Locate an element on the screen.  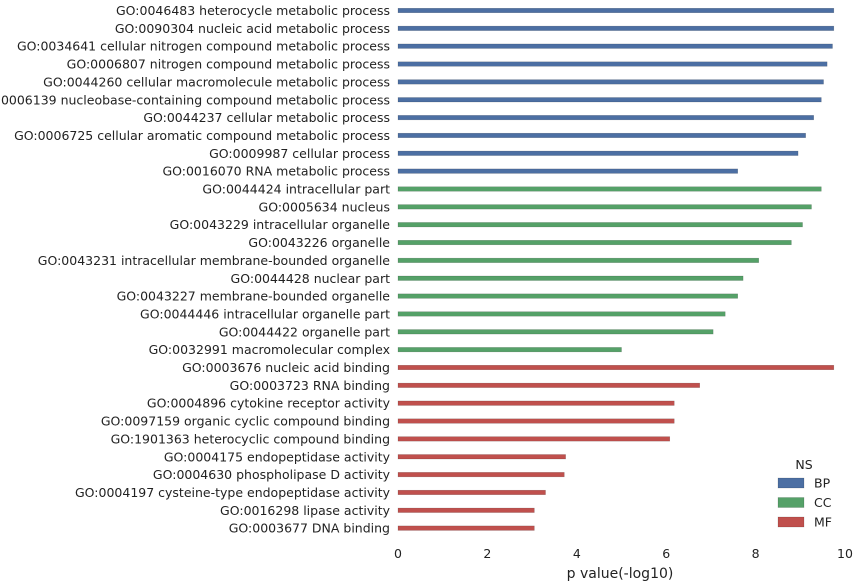
category-label: GO:0004896 cytokine receptor activity is located at coordinates (269, 403).